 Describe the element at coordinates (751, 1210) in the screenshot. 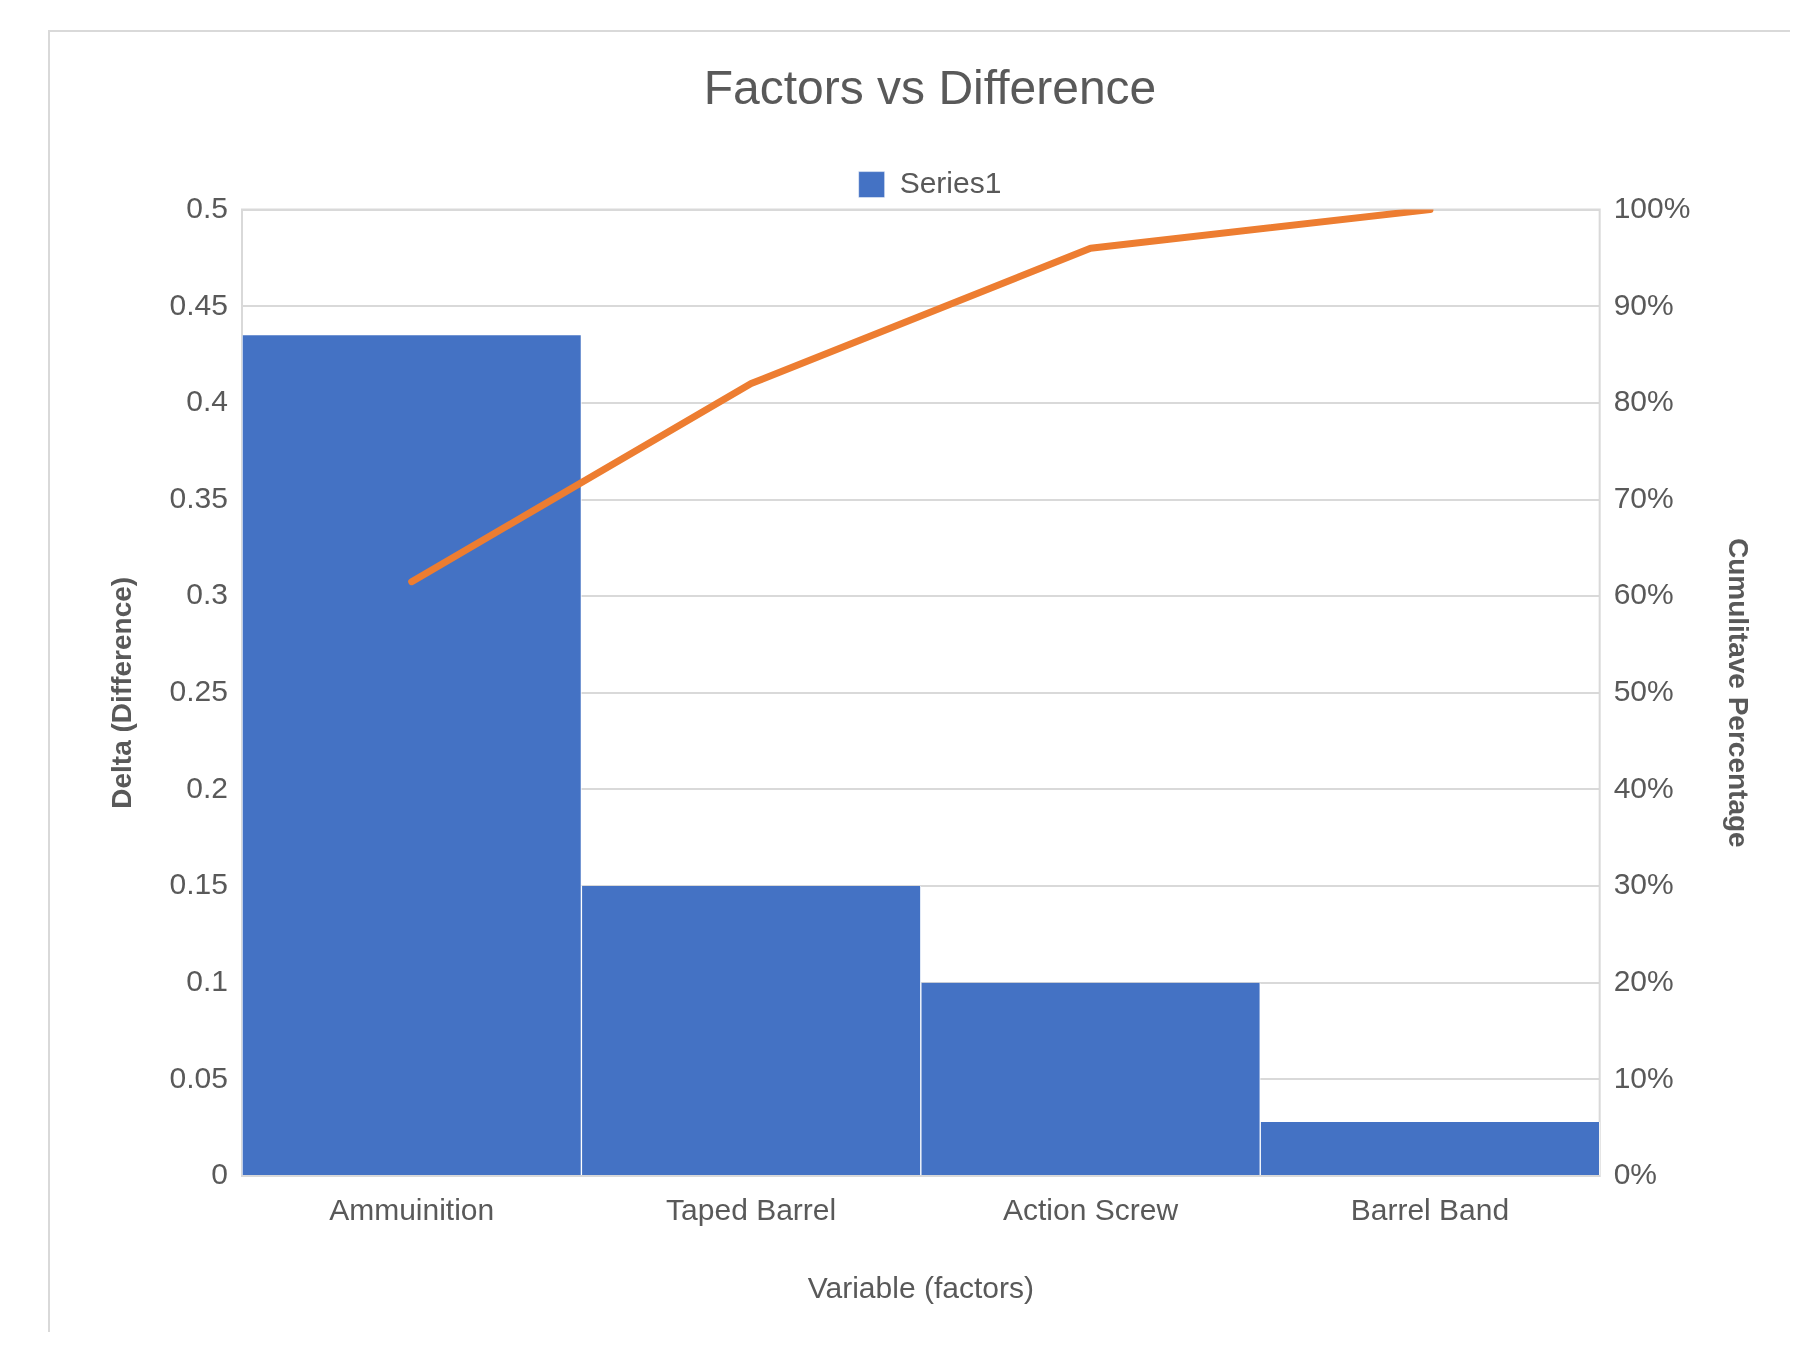

I see `x-tick-label: Taped Barrel` at that location.